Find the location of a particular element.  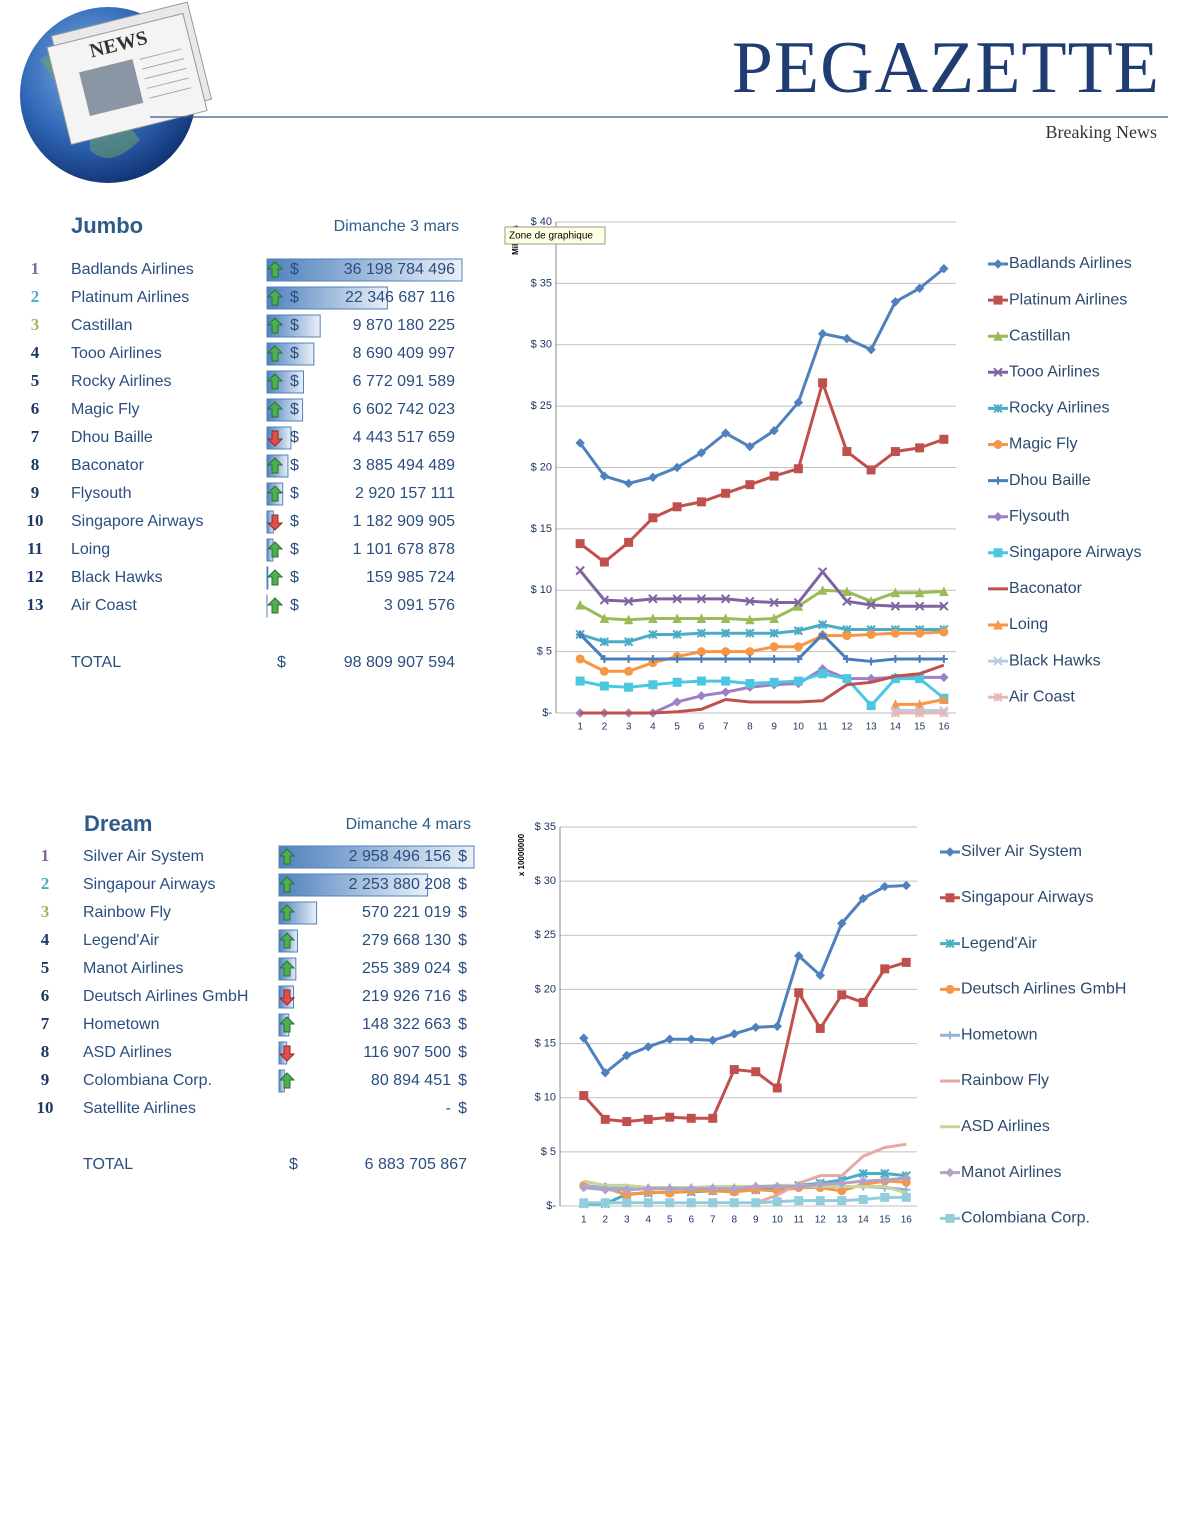

y-tick-label: $ 5 is located at coordinates (548, 1152).